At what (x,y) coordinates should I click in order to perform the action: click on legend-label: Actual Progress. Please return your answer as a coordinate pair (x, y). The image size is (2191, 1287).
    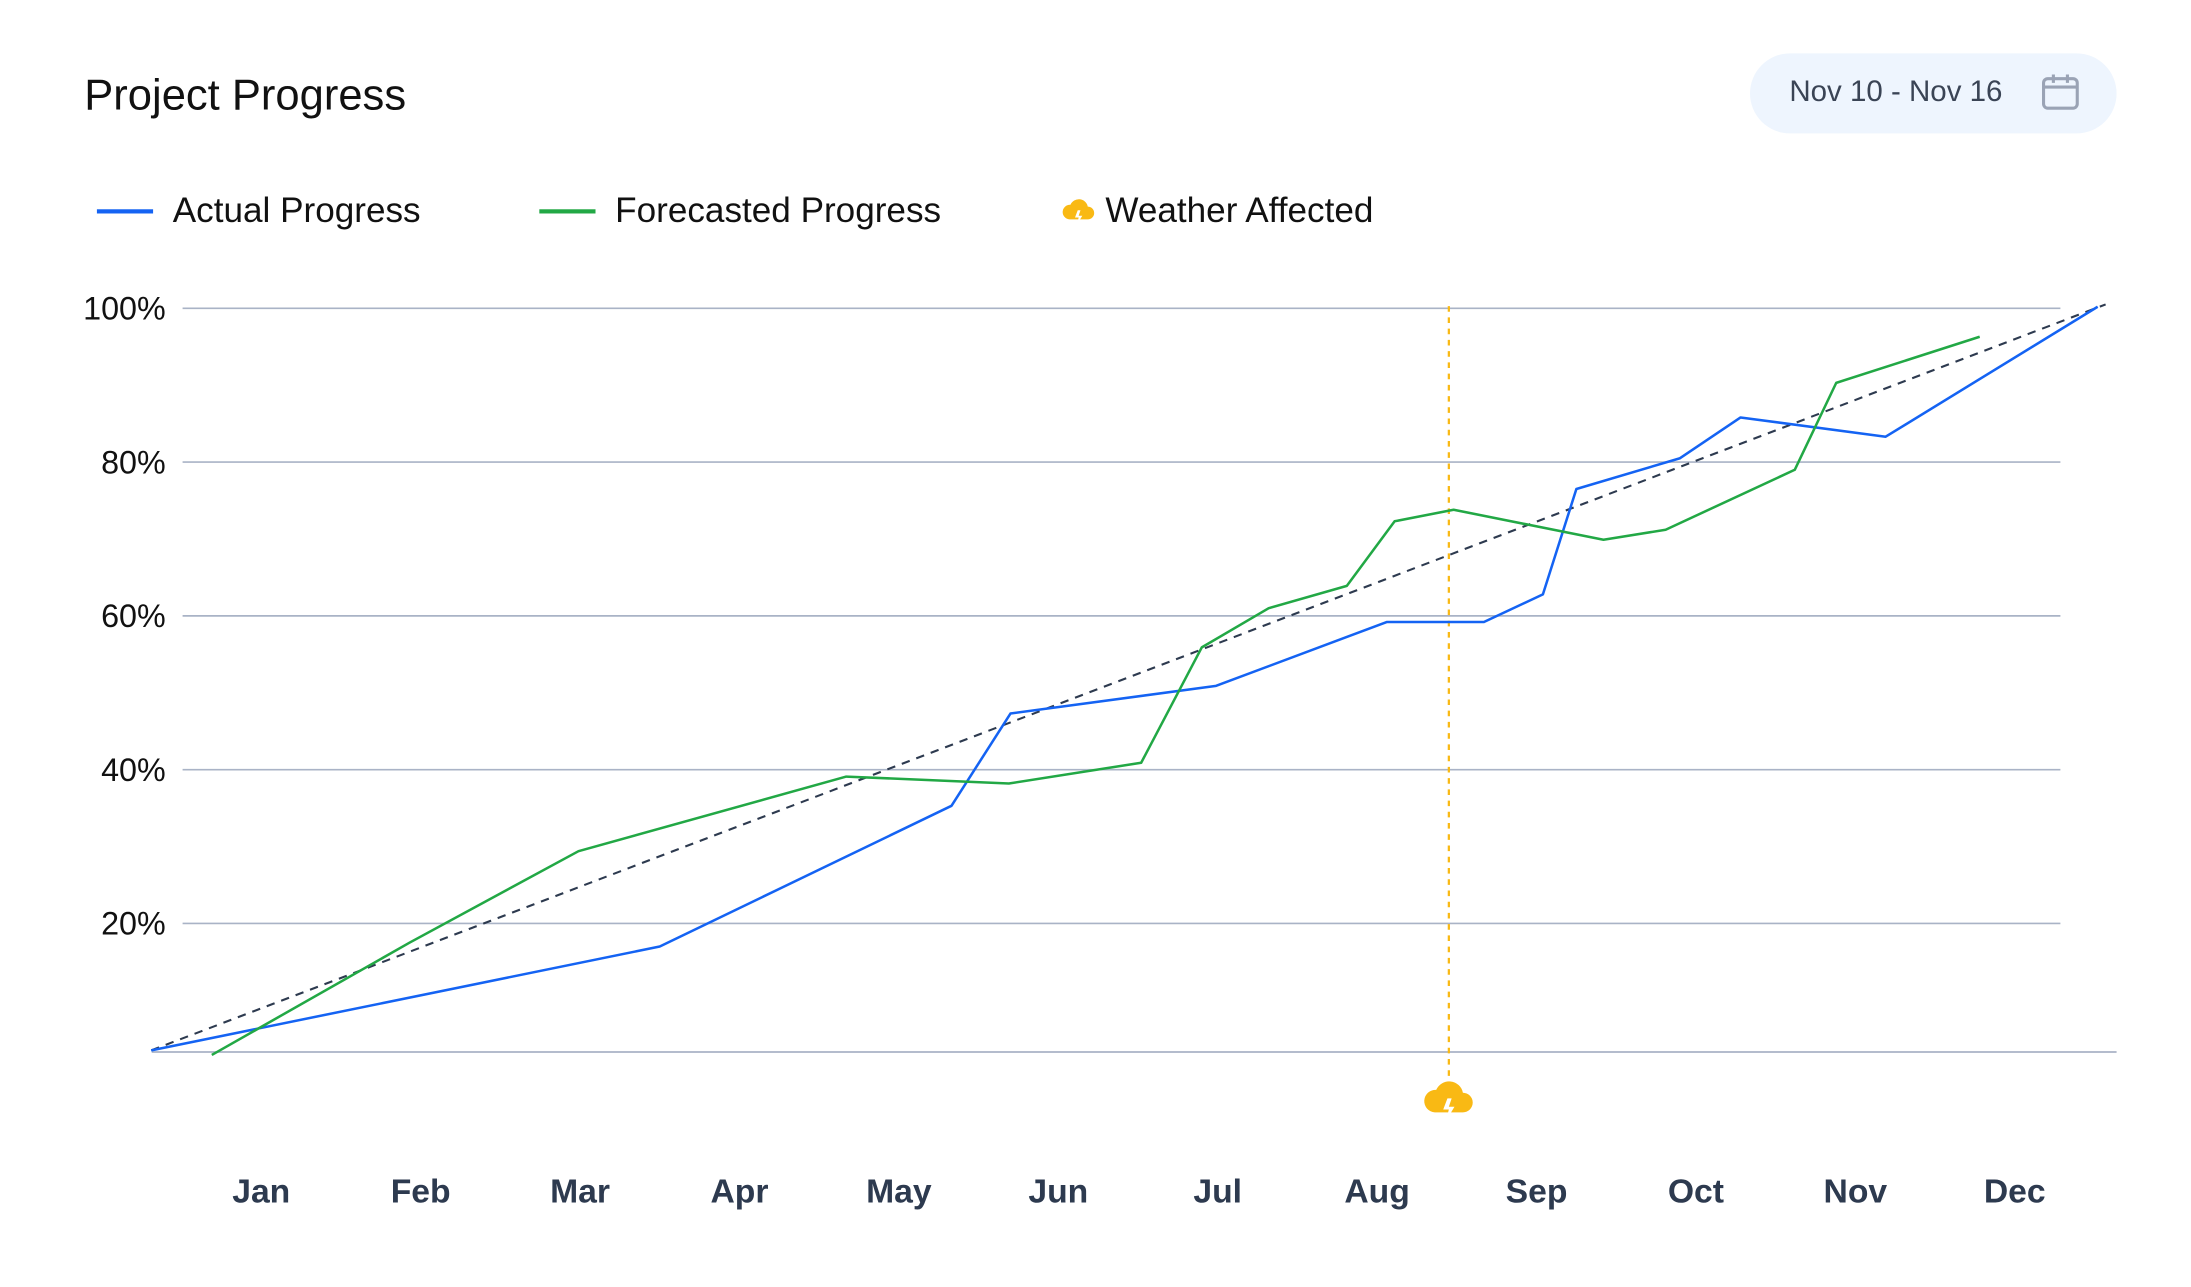
    Looking at the image, I should click on (296, 211).